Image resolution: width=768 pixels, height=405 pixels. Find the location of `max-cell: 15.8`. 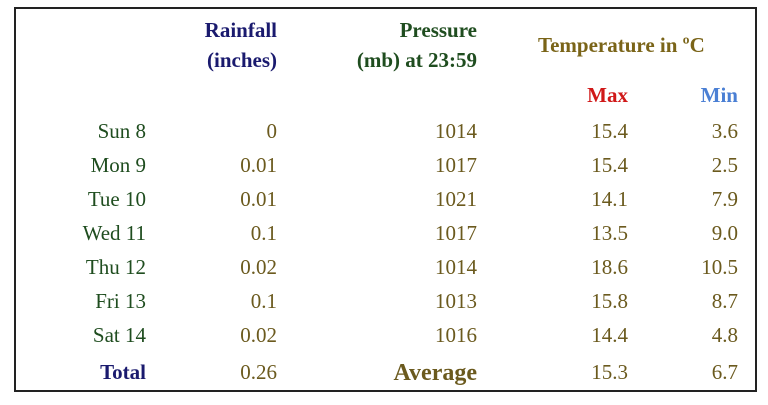

max-cell: 15.8 is located at coordinates (609, 301).